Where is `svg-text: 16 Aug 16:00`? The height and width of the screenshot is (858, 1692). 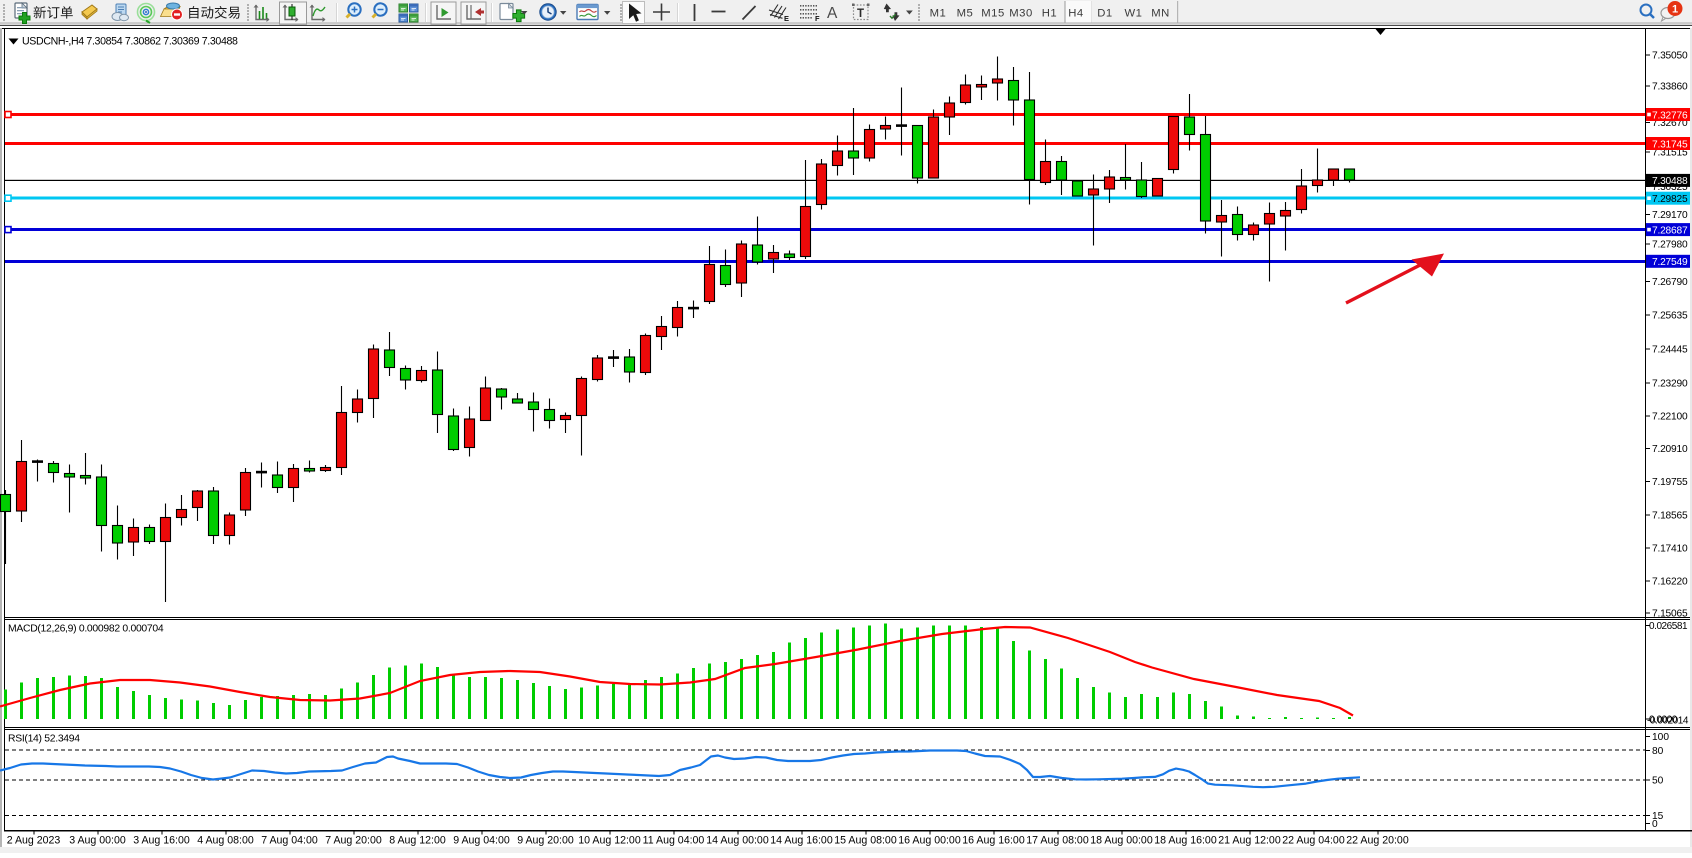
svg-text: 16 Aug 16:00 is located at coordinates (993, 841).